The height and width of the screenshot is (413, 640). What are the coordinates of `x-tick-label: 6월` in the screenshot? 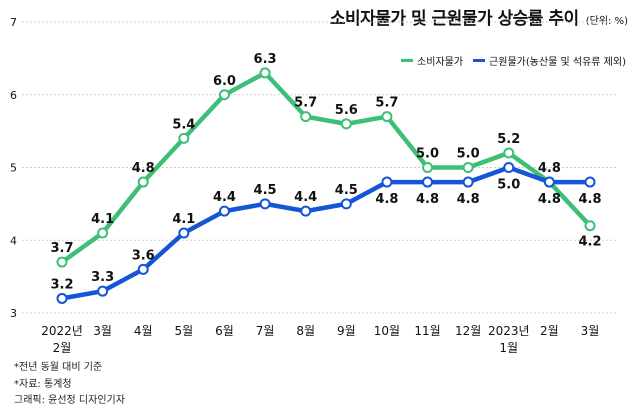 It's located at (224, 331).